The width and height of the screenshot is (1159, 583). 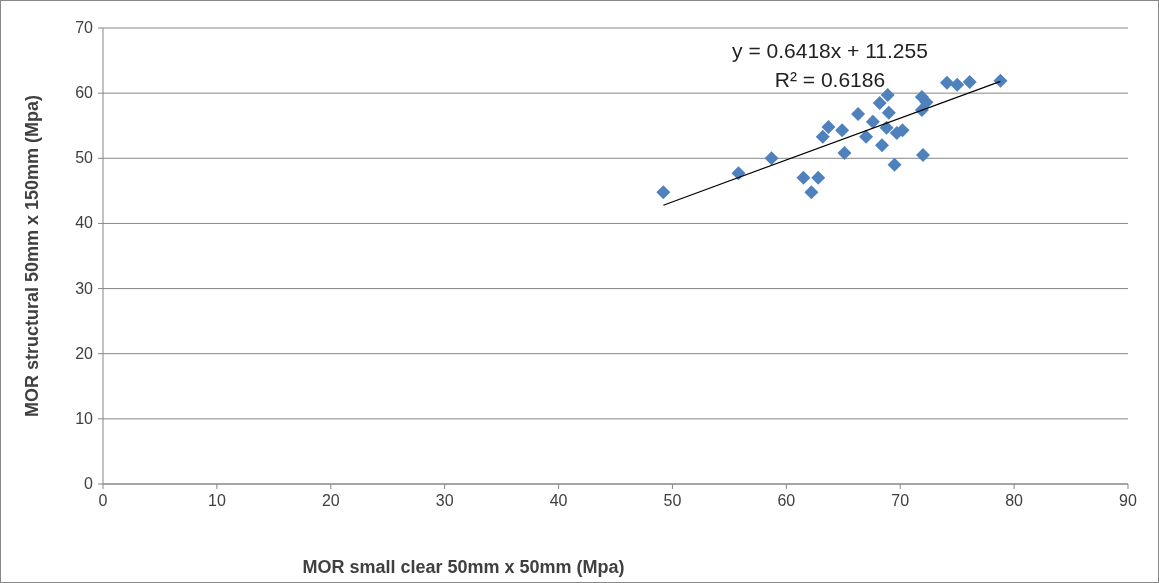 What do you see at coordinates (84, 27) in the screenshot?
I see `y-tick-label: 70` at bounding box center [84, 27].